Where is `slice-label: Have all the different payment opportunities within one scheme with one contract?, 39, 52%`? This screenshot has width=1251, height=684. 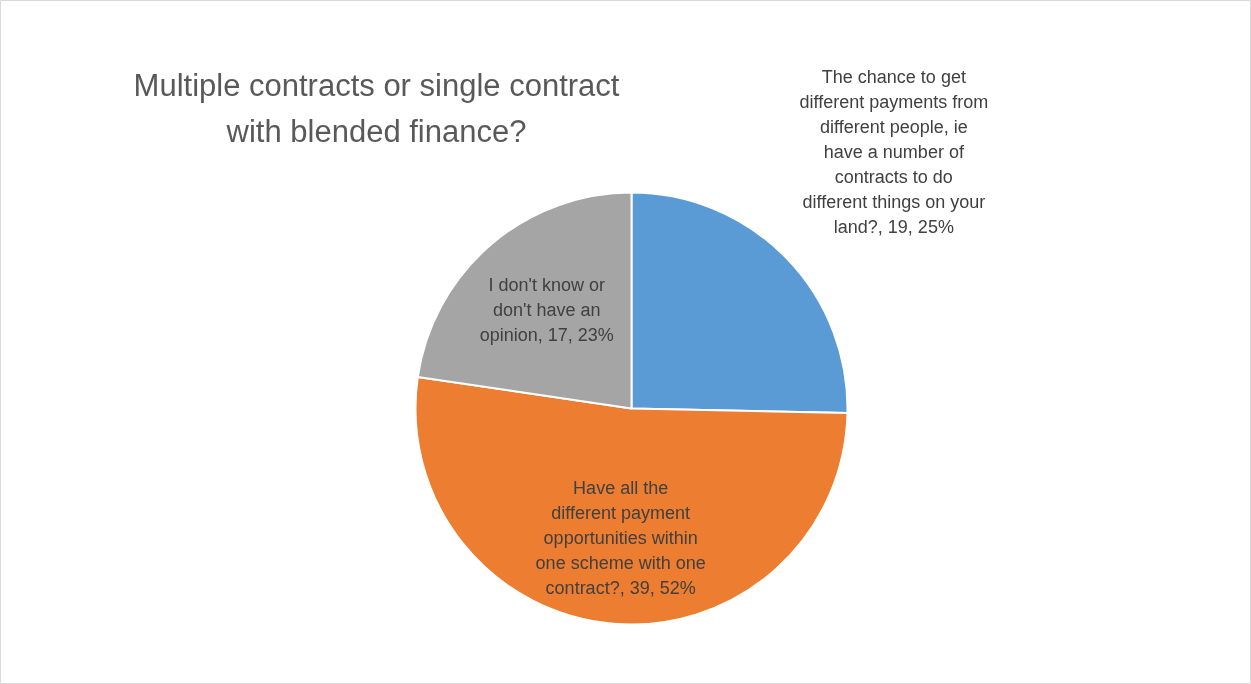 slice-label: Have all the different payment opportunities within one scheme with one contract?, 39, 52% is located at coordinates (620, 537).